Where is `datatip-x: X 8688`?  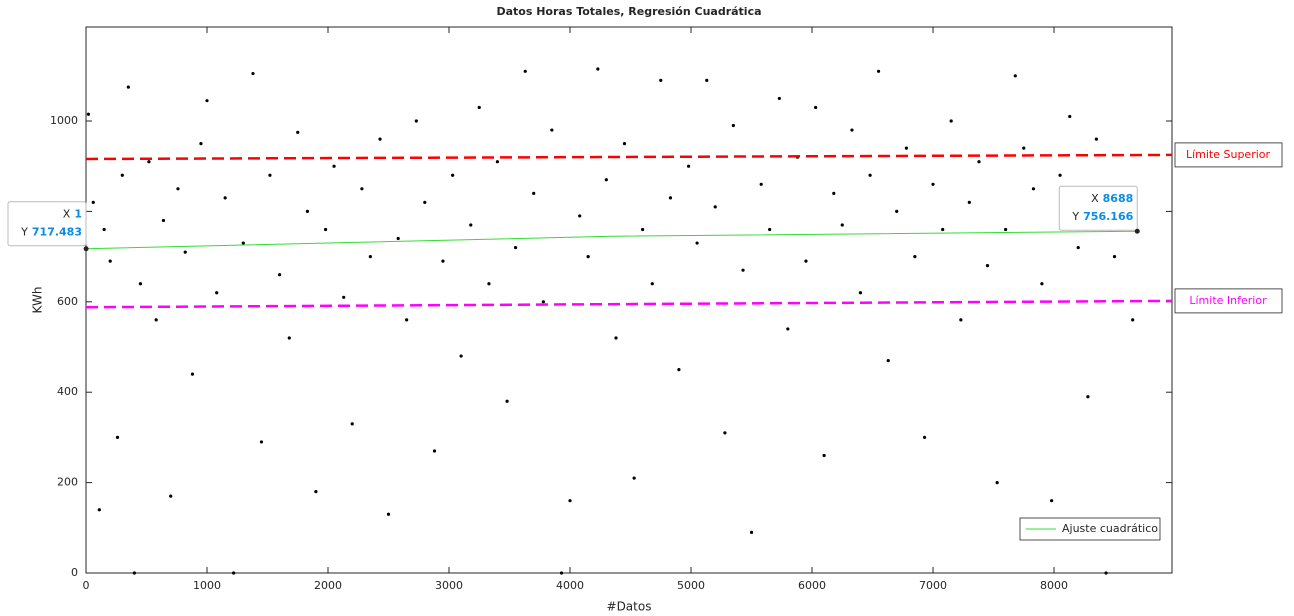
datatip-x: X 8688 is located at coordinates (1112, 198).